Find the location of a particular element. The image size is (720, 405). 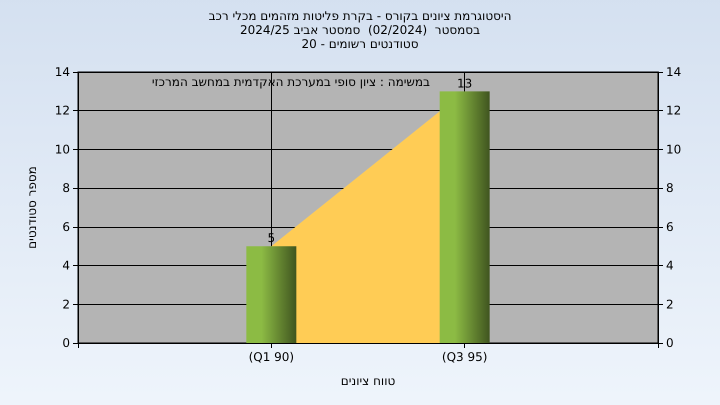

y2-tick-label: 0 is located at coordinates (670, 343).